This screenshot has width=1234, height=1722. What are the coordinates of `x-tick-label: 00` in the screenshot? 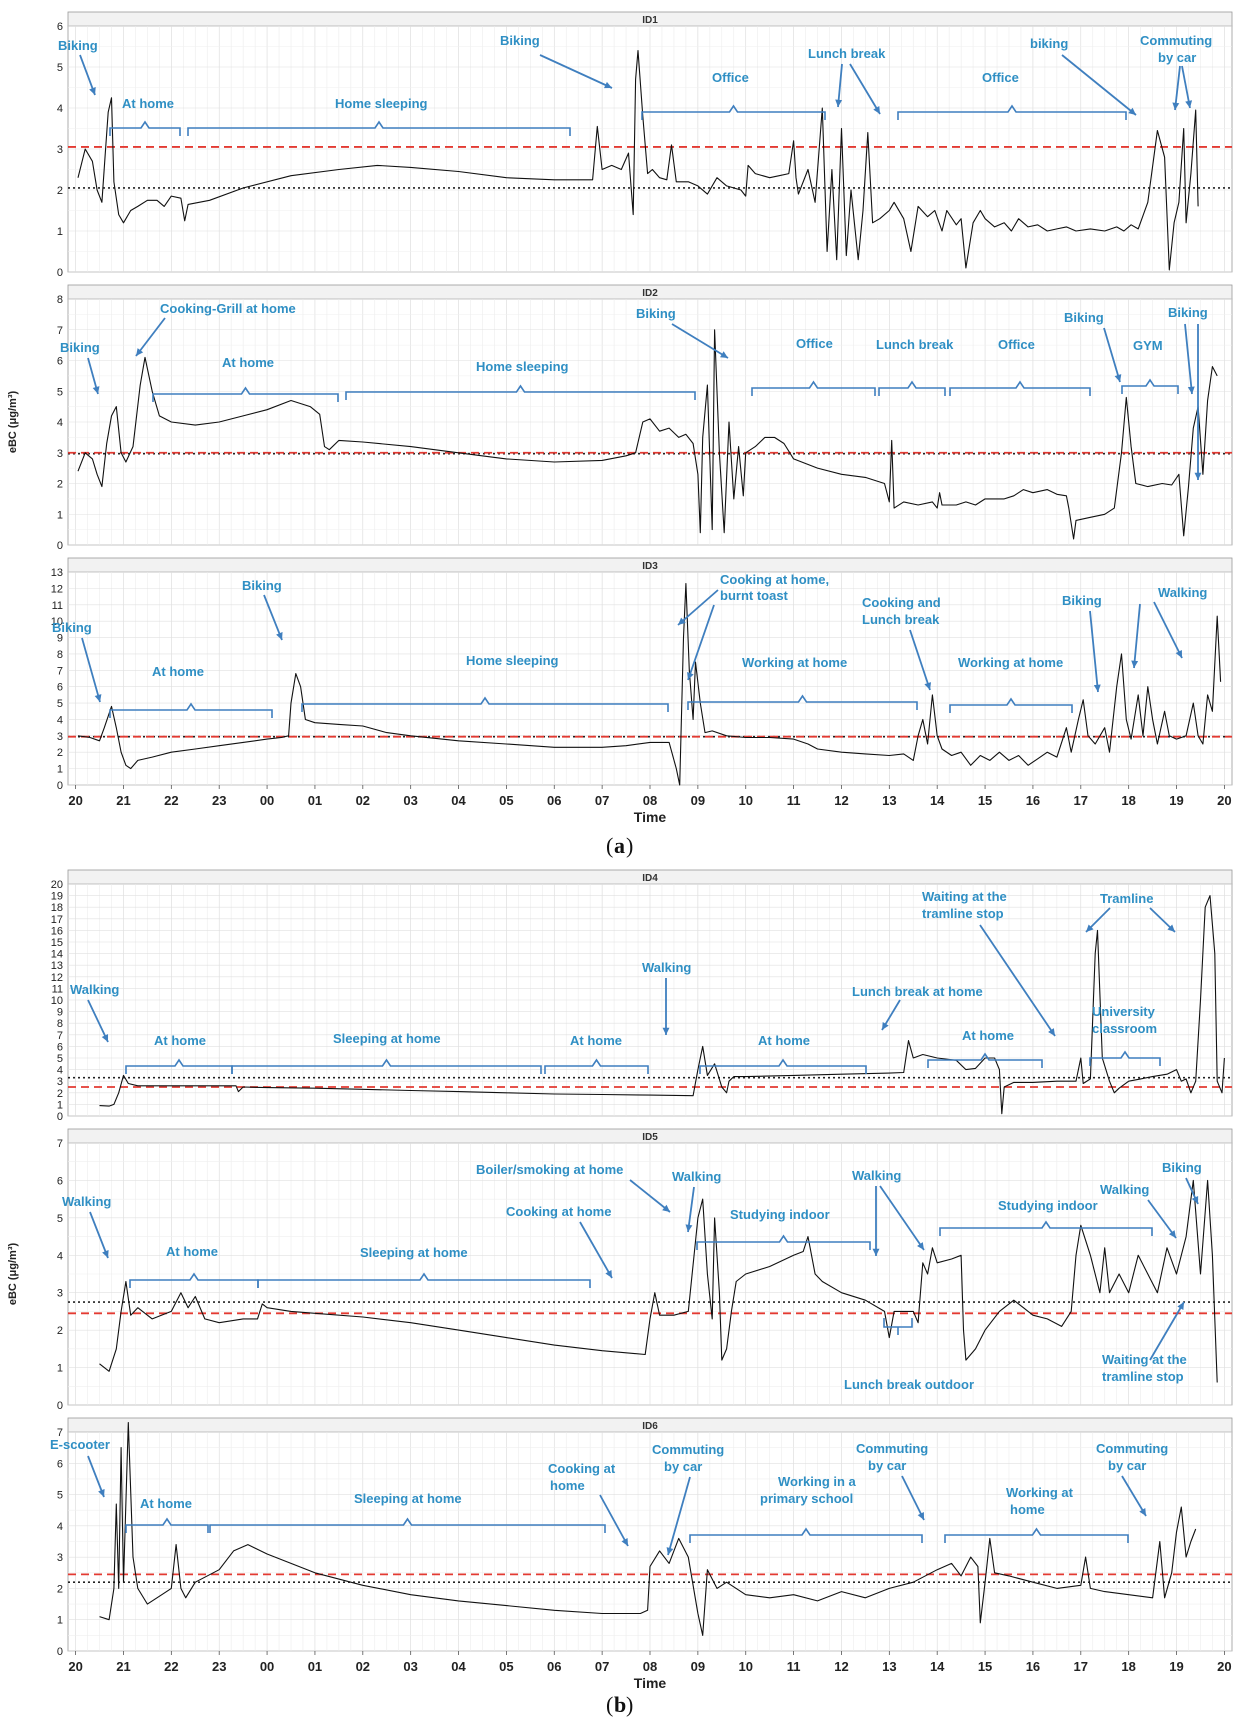 It's located at (267, 1666).